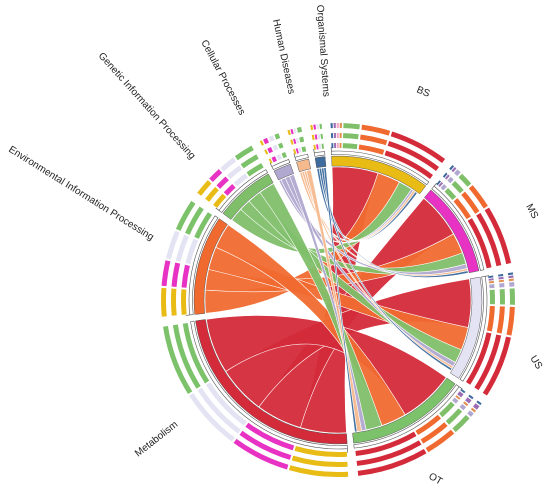  What do you see at coordinates (406, 416) in the screenshot?
I see `sector-track-ot` at bounding box center [406, 416].